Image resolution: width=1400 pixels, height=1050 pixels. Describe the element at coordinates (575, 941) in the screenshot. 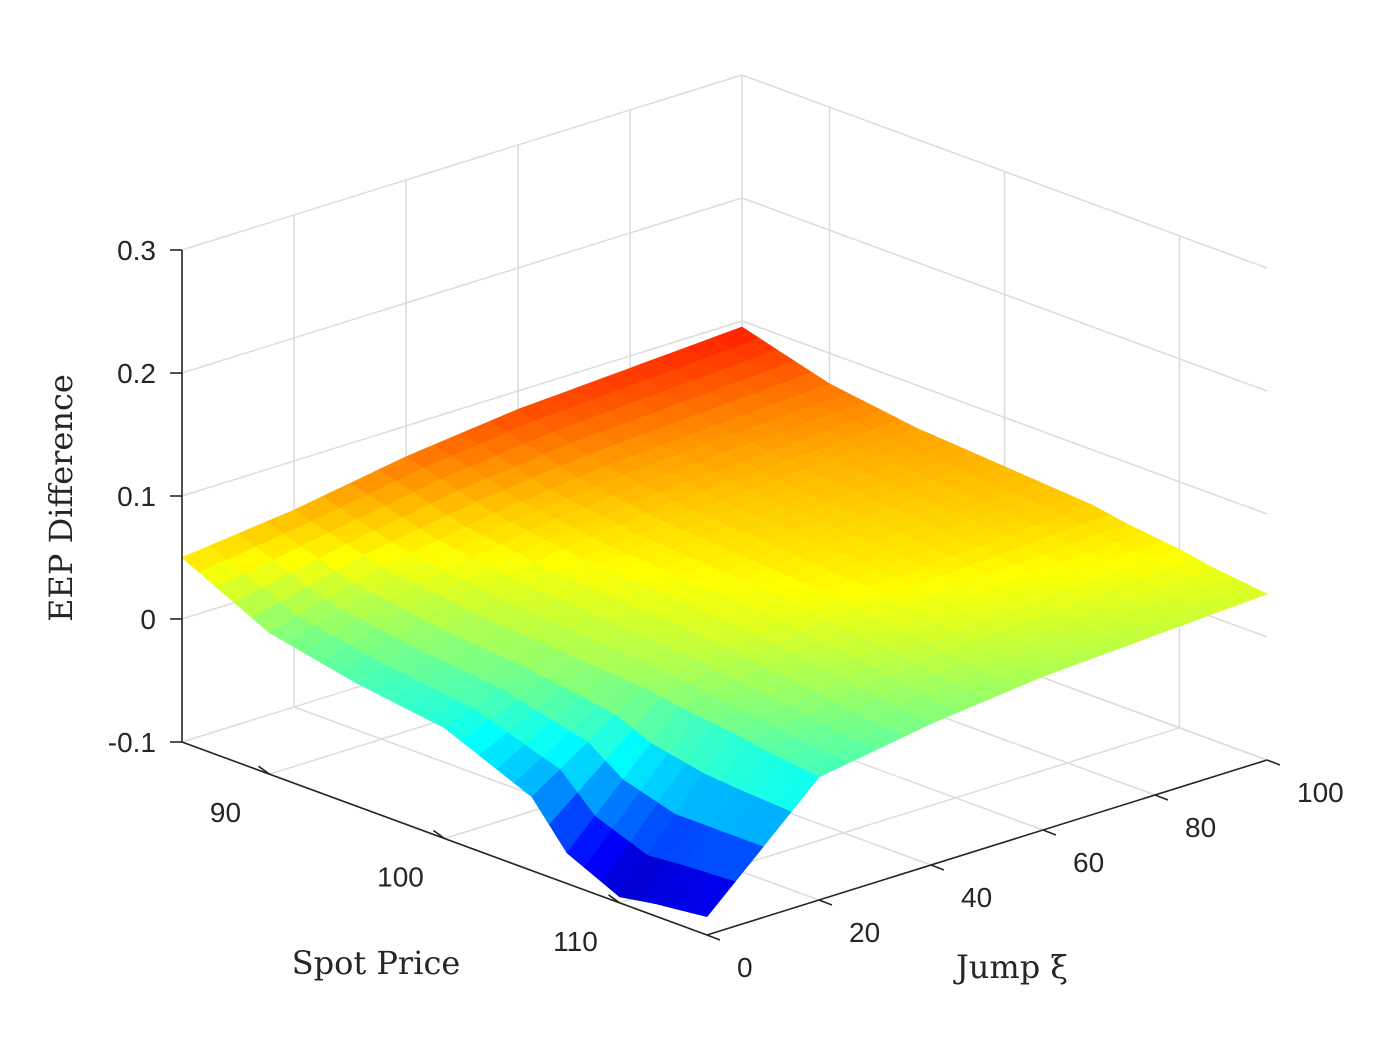

I see `x-tick-label: 110` at that location.